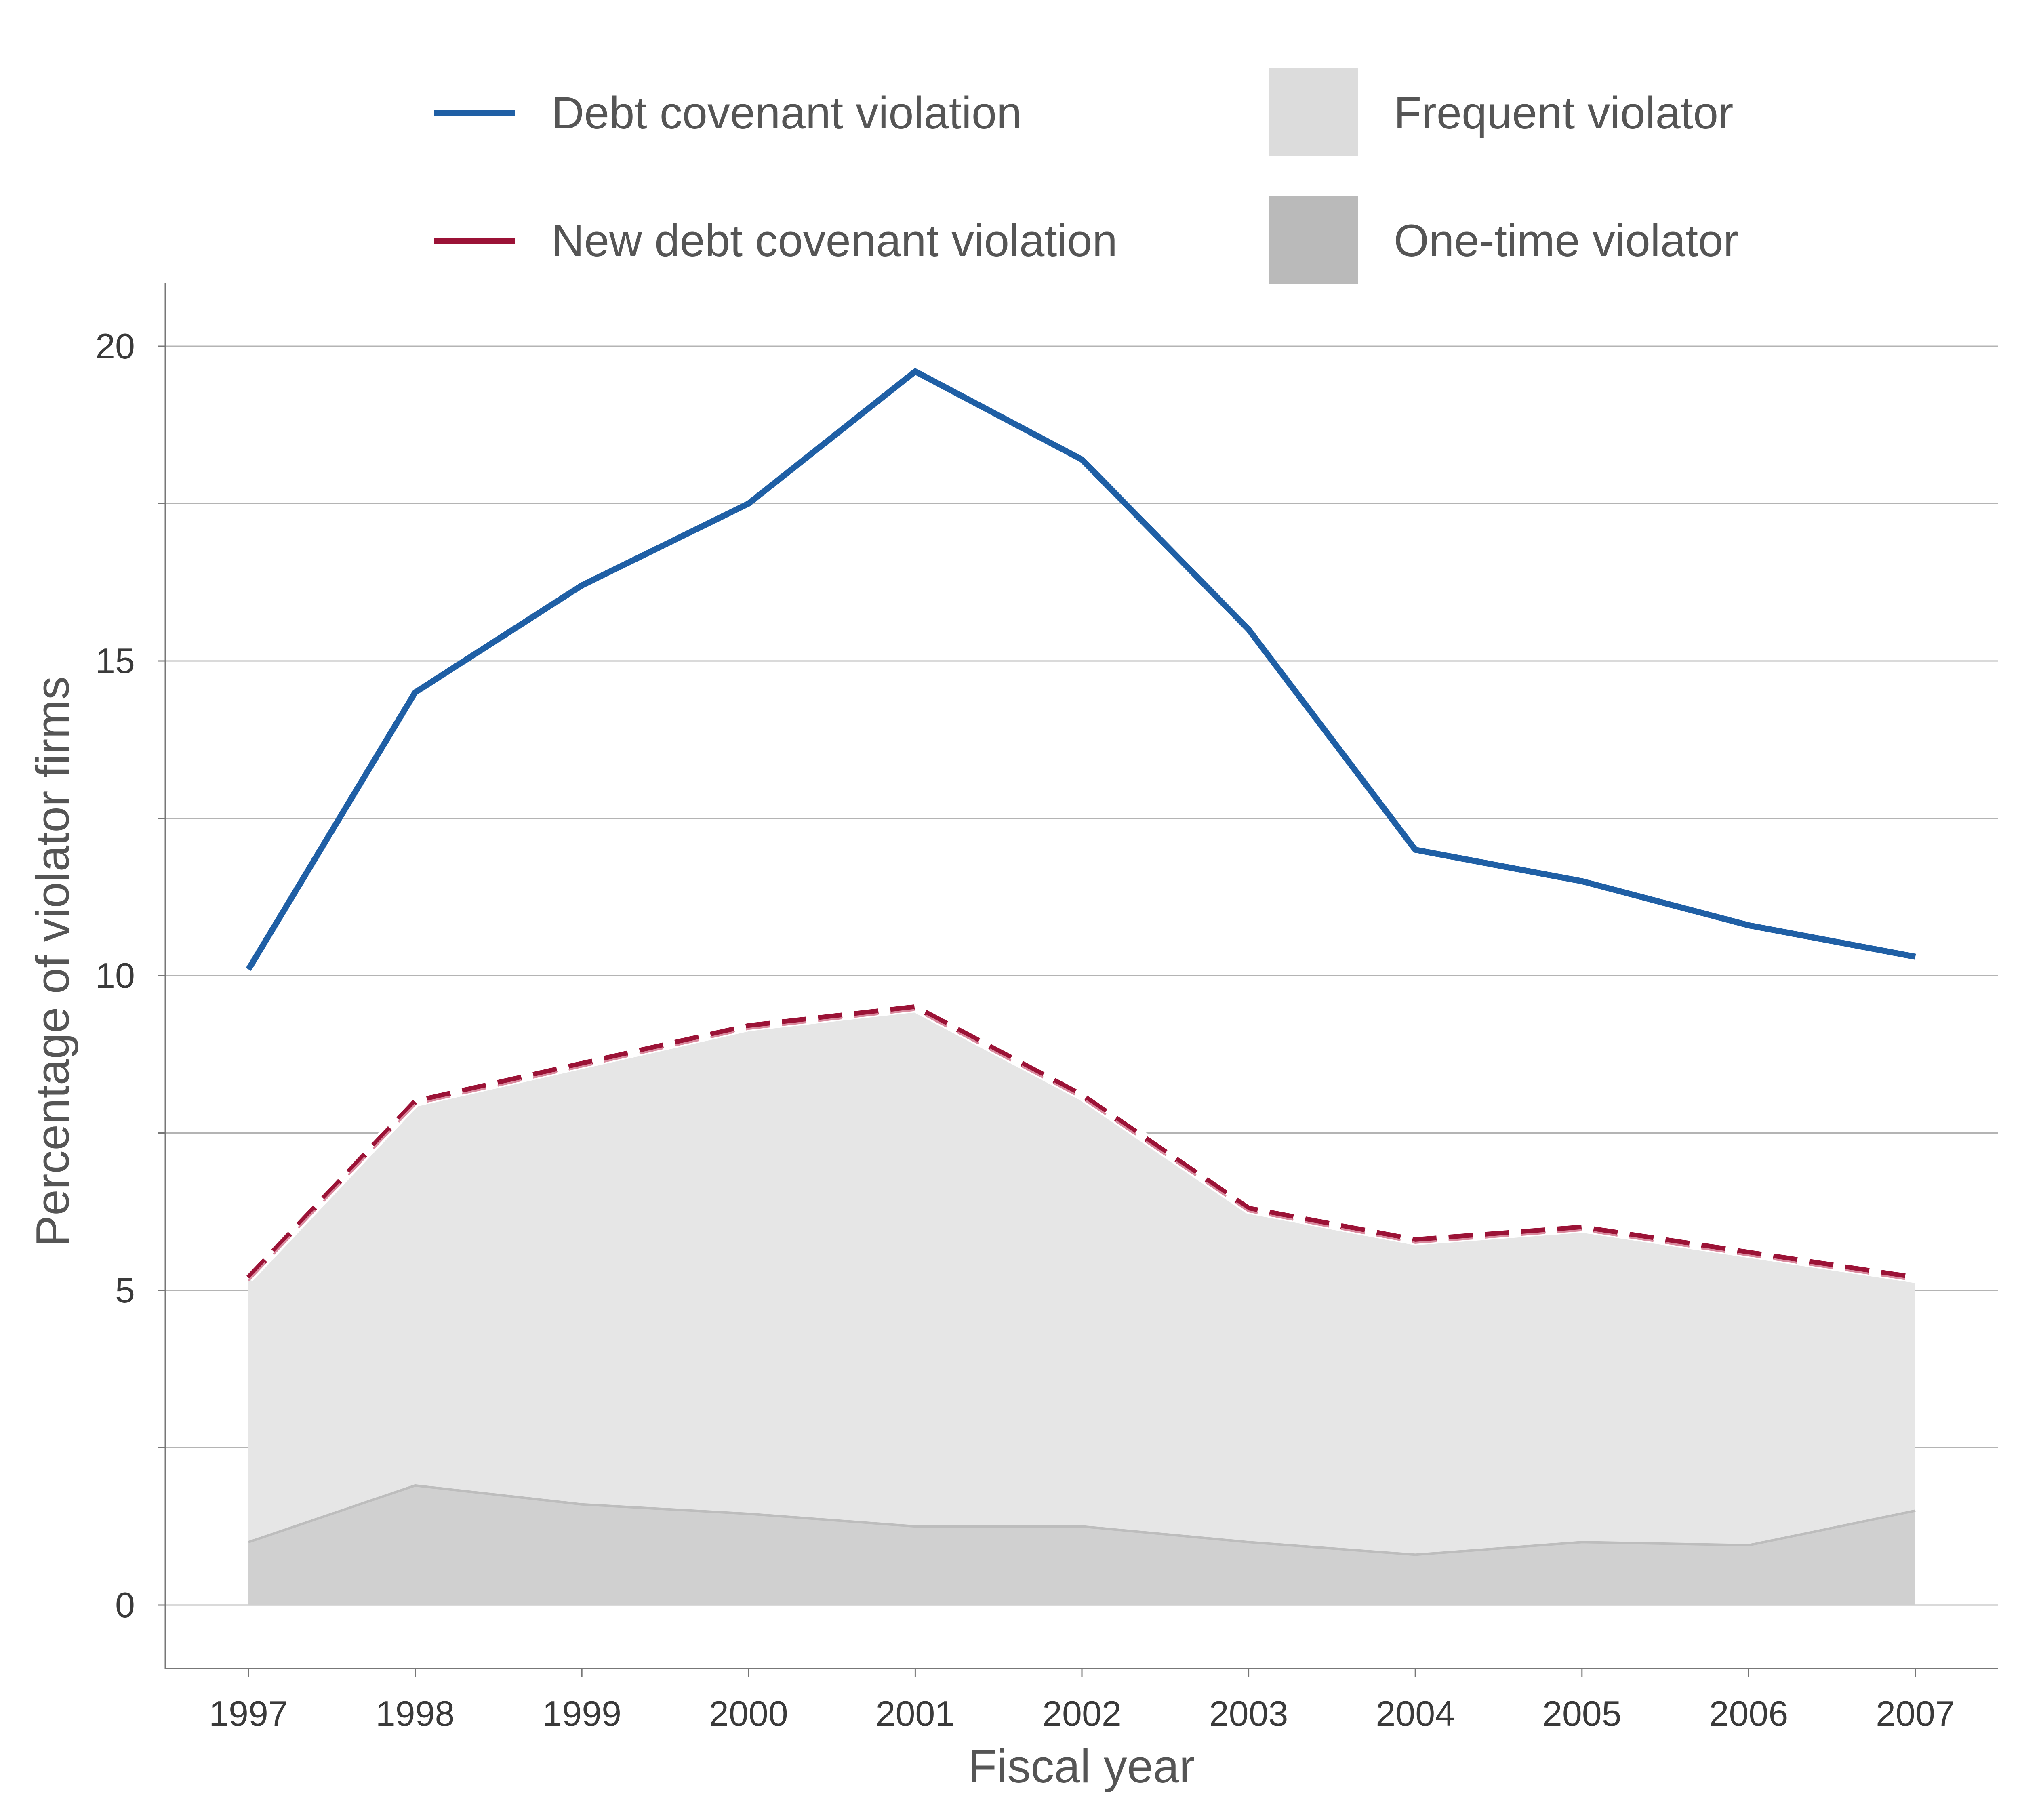  I want to click on y-axis-ticks: 0 5 10 15 20, so click(130, 975).